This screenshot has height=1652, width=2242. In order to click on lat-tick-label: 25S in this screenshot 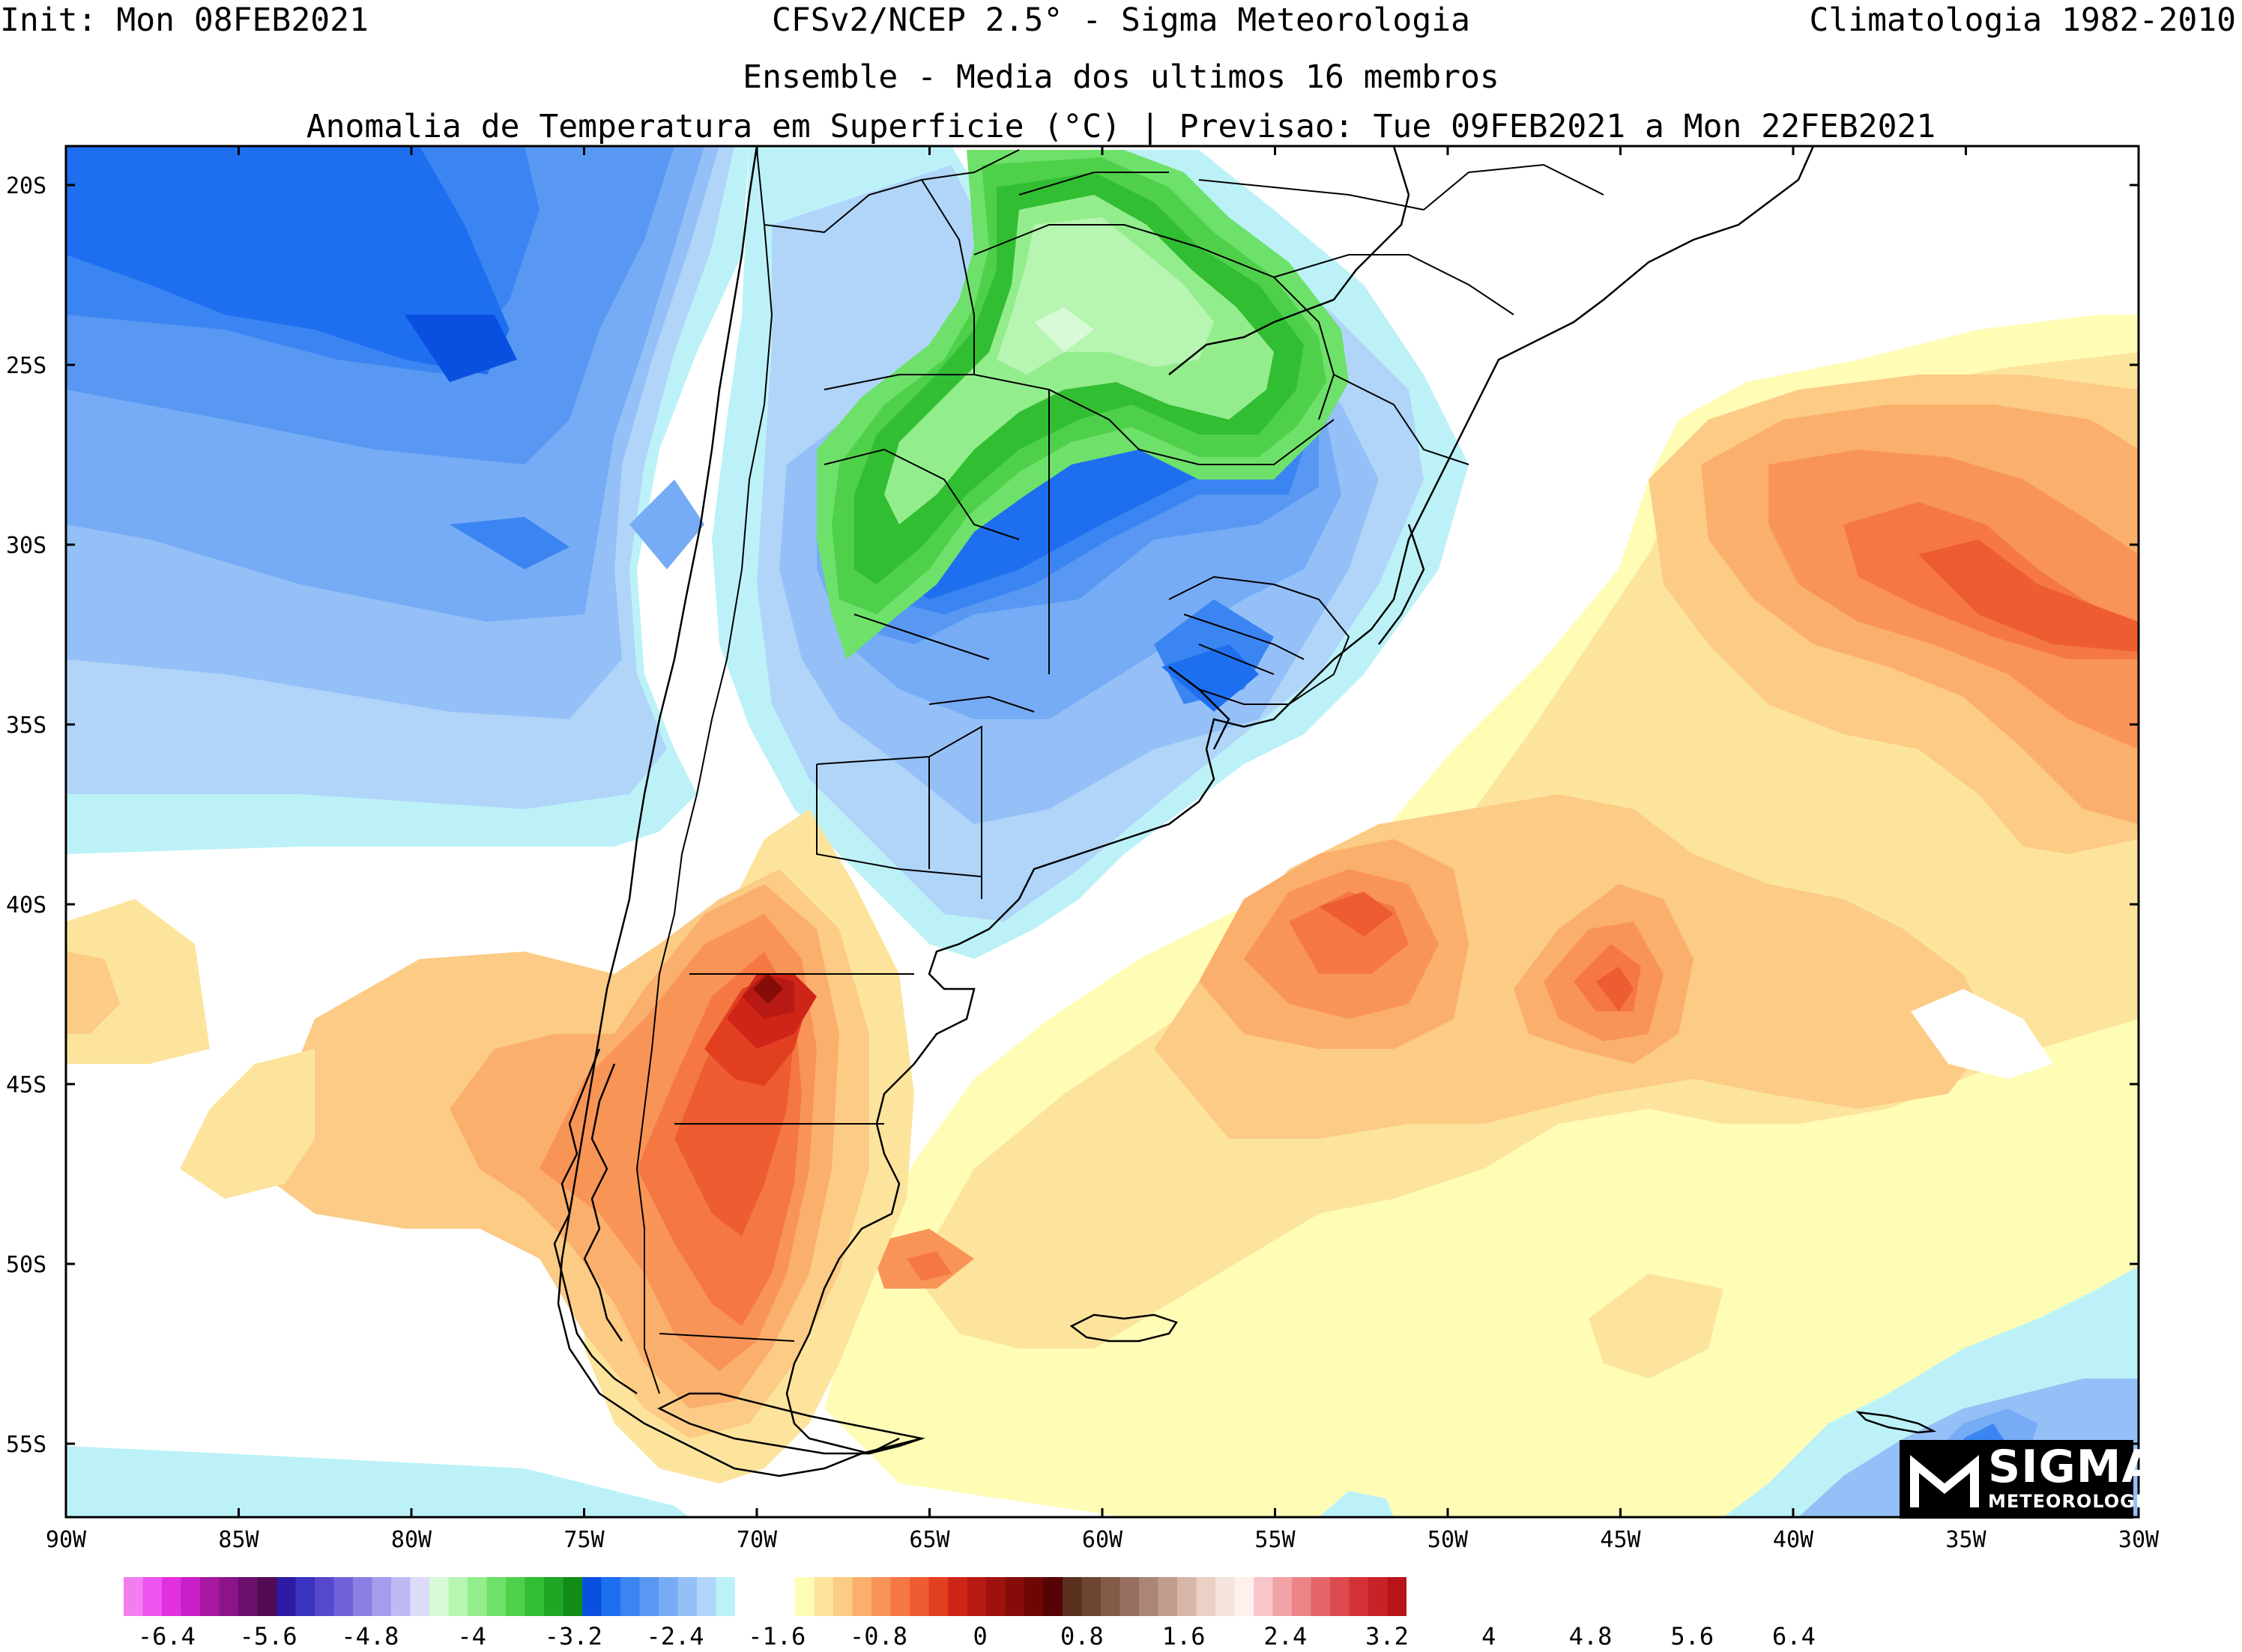, I will do `click(26, 366)`.